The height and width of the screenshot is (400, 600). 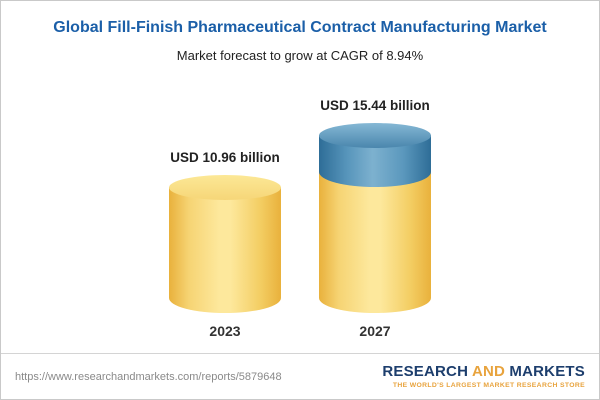 What do you see at coordinates (225, 187) in the screenshot?
I see `cylinder-2023-top-cap` at bounding box center [225, 187].